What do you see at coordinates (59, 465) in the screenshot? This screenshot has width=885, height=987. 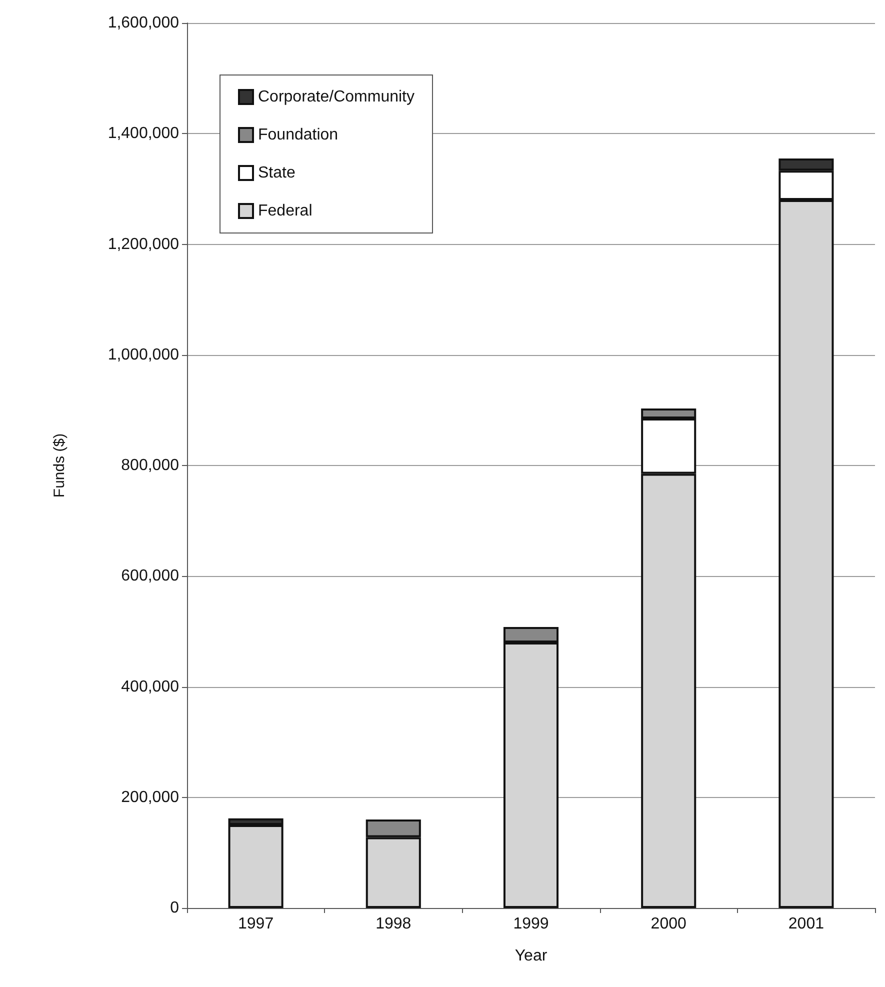 I see `y-axis-title: Funds ($)` at bounding box center [59, 465].